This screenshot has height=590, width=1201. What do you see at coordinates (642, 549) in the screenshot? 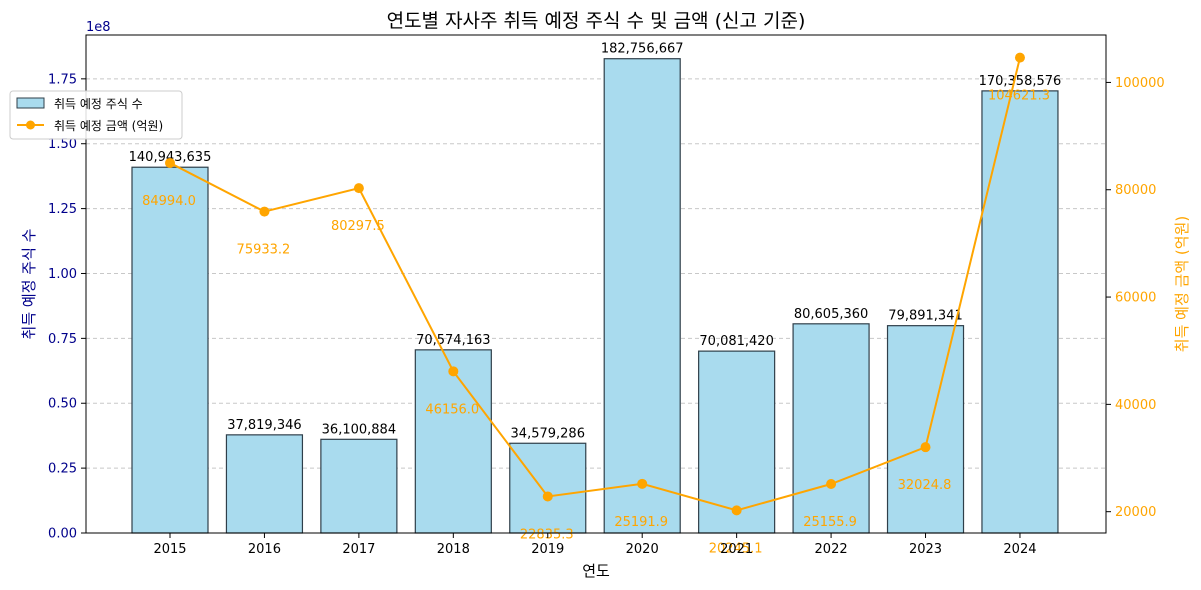
I see `x-tick-label: 2020` at bounding box center [642, 549].